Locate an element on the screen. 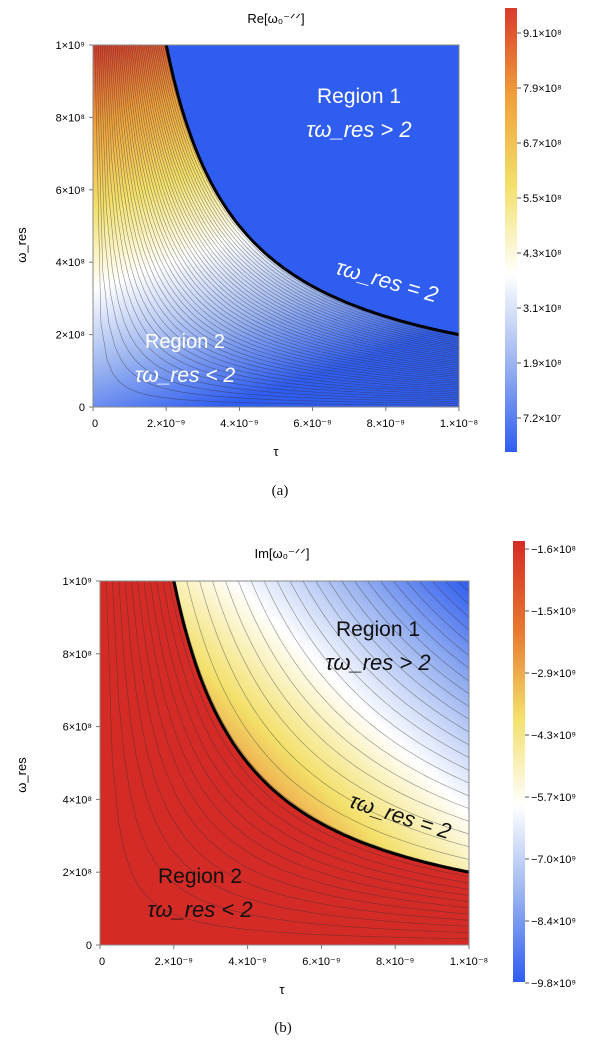 This screenshot has width=613, height=1040. a-colorbar-tick-label: 4.3×10⁸ is located at coordinates (542, 254).